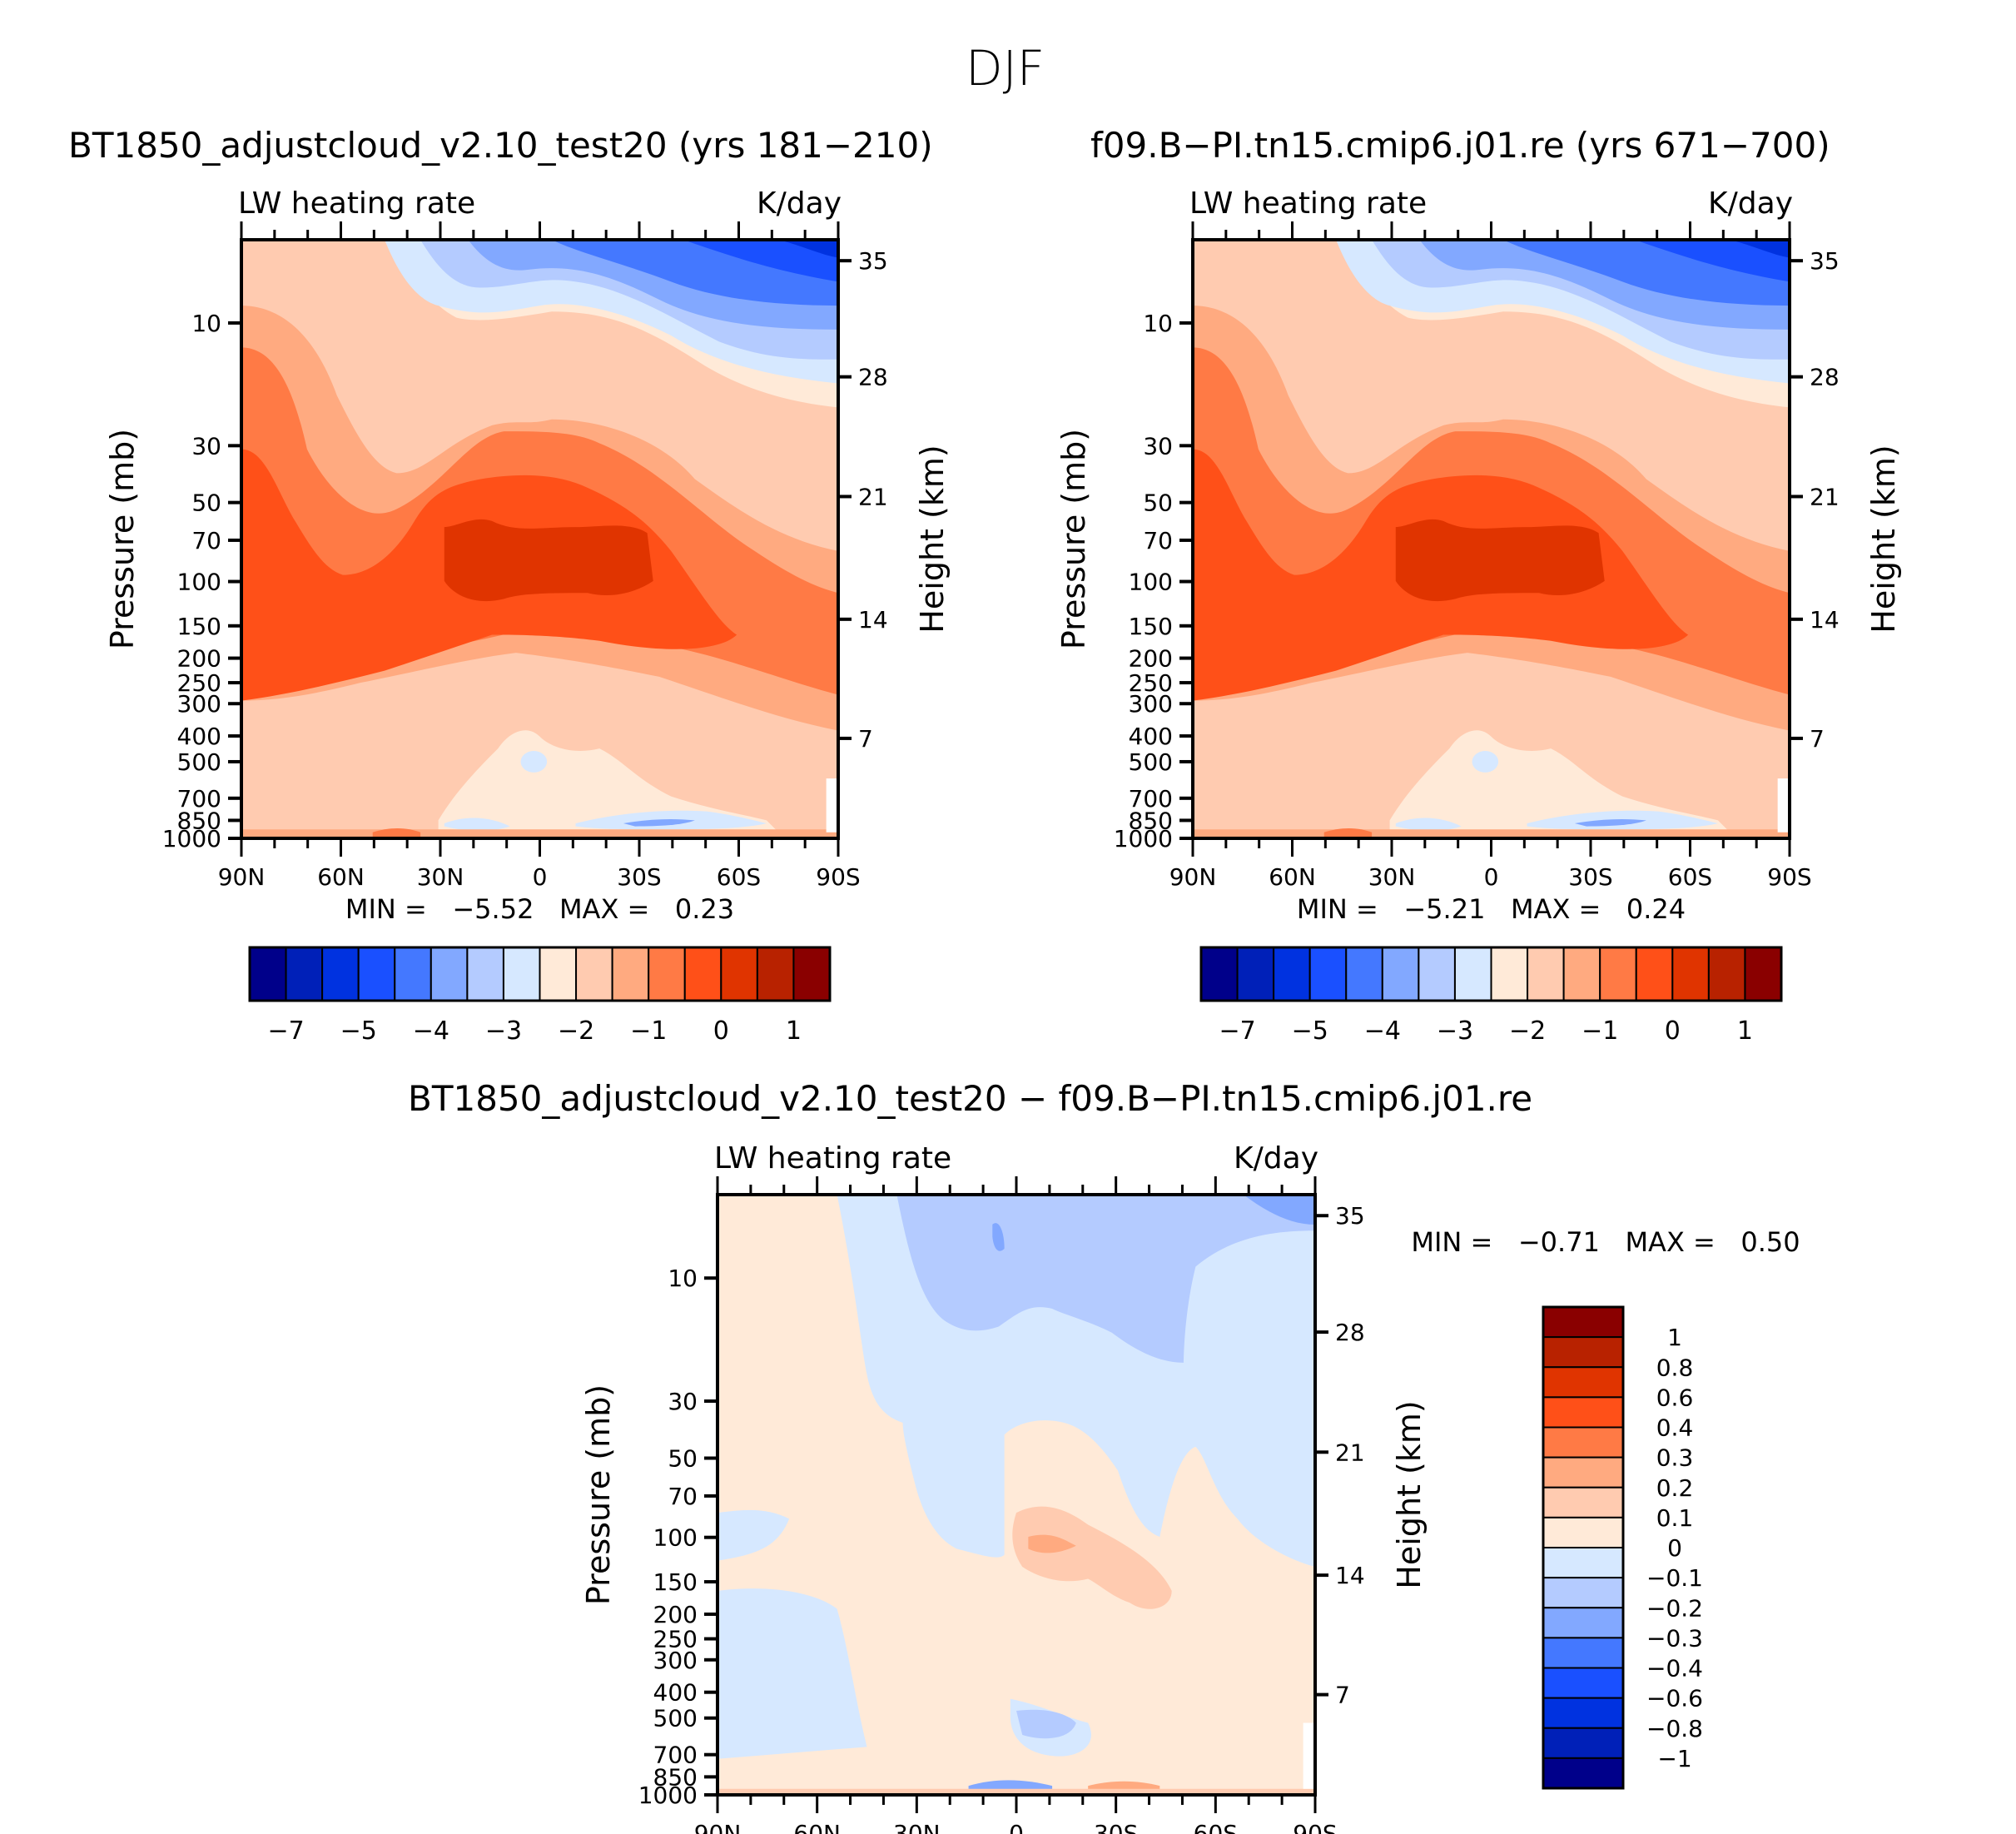  I want to click on panel-3-contours, so click(1016, 1495).